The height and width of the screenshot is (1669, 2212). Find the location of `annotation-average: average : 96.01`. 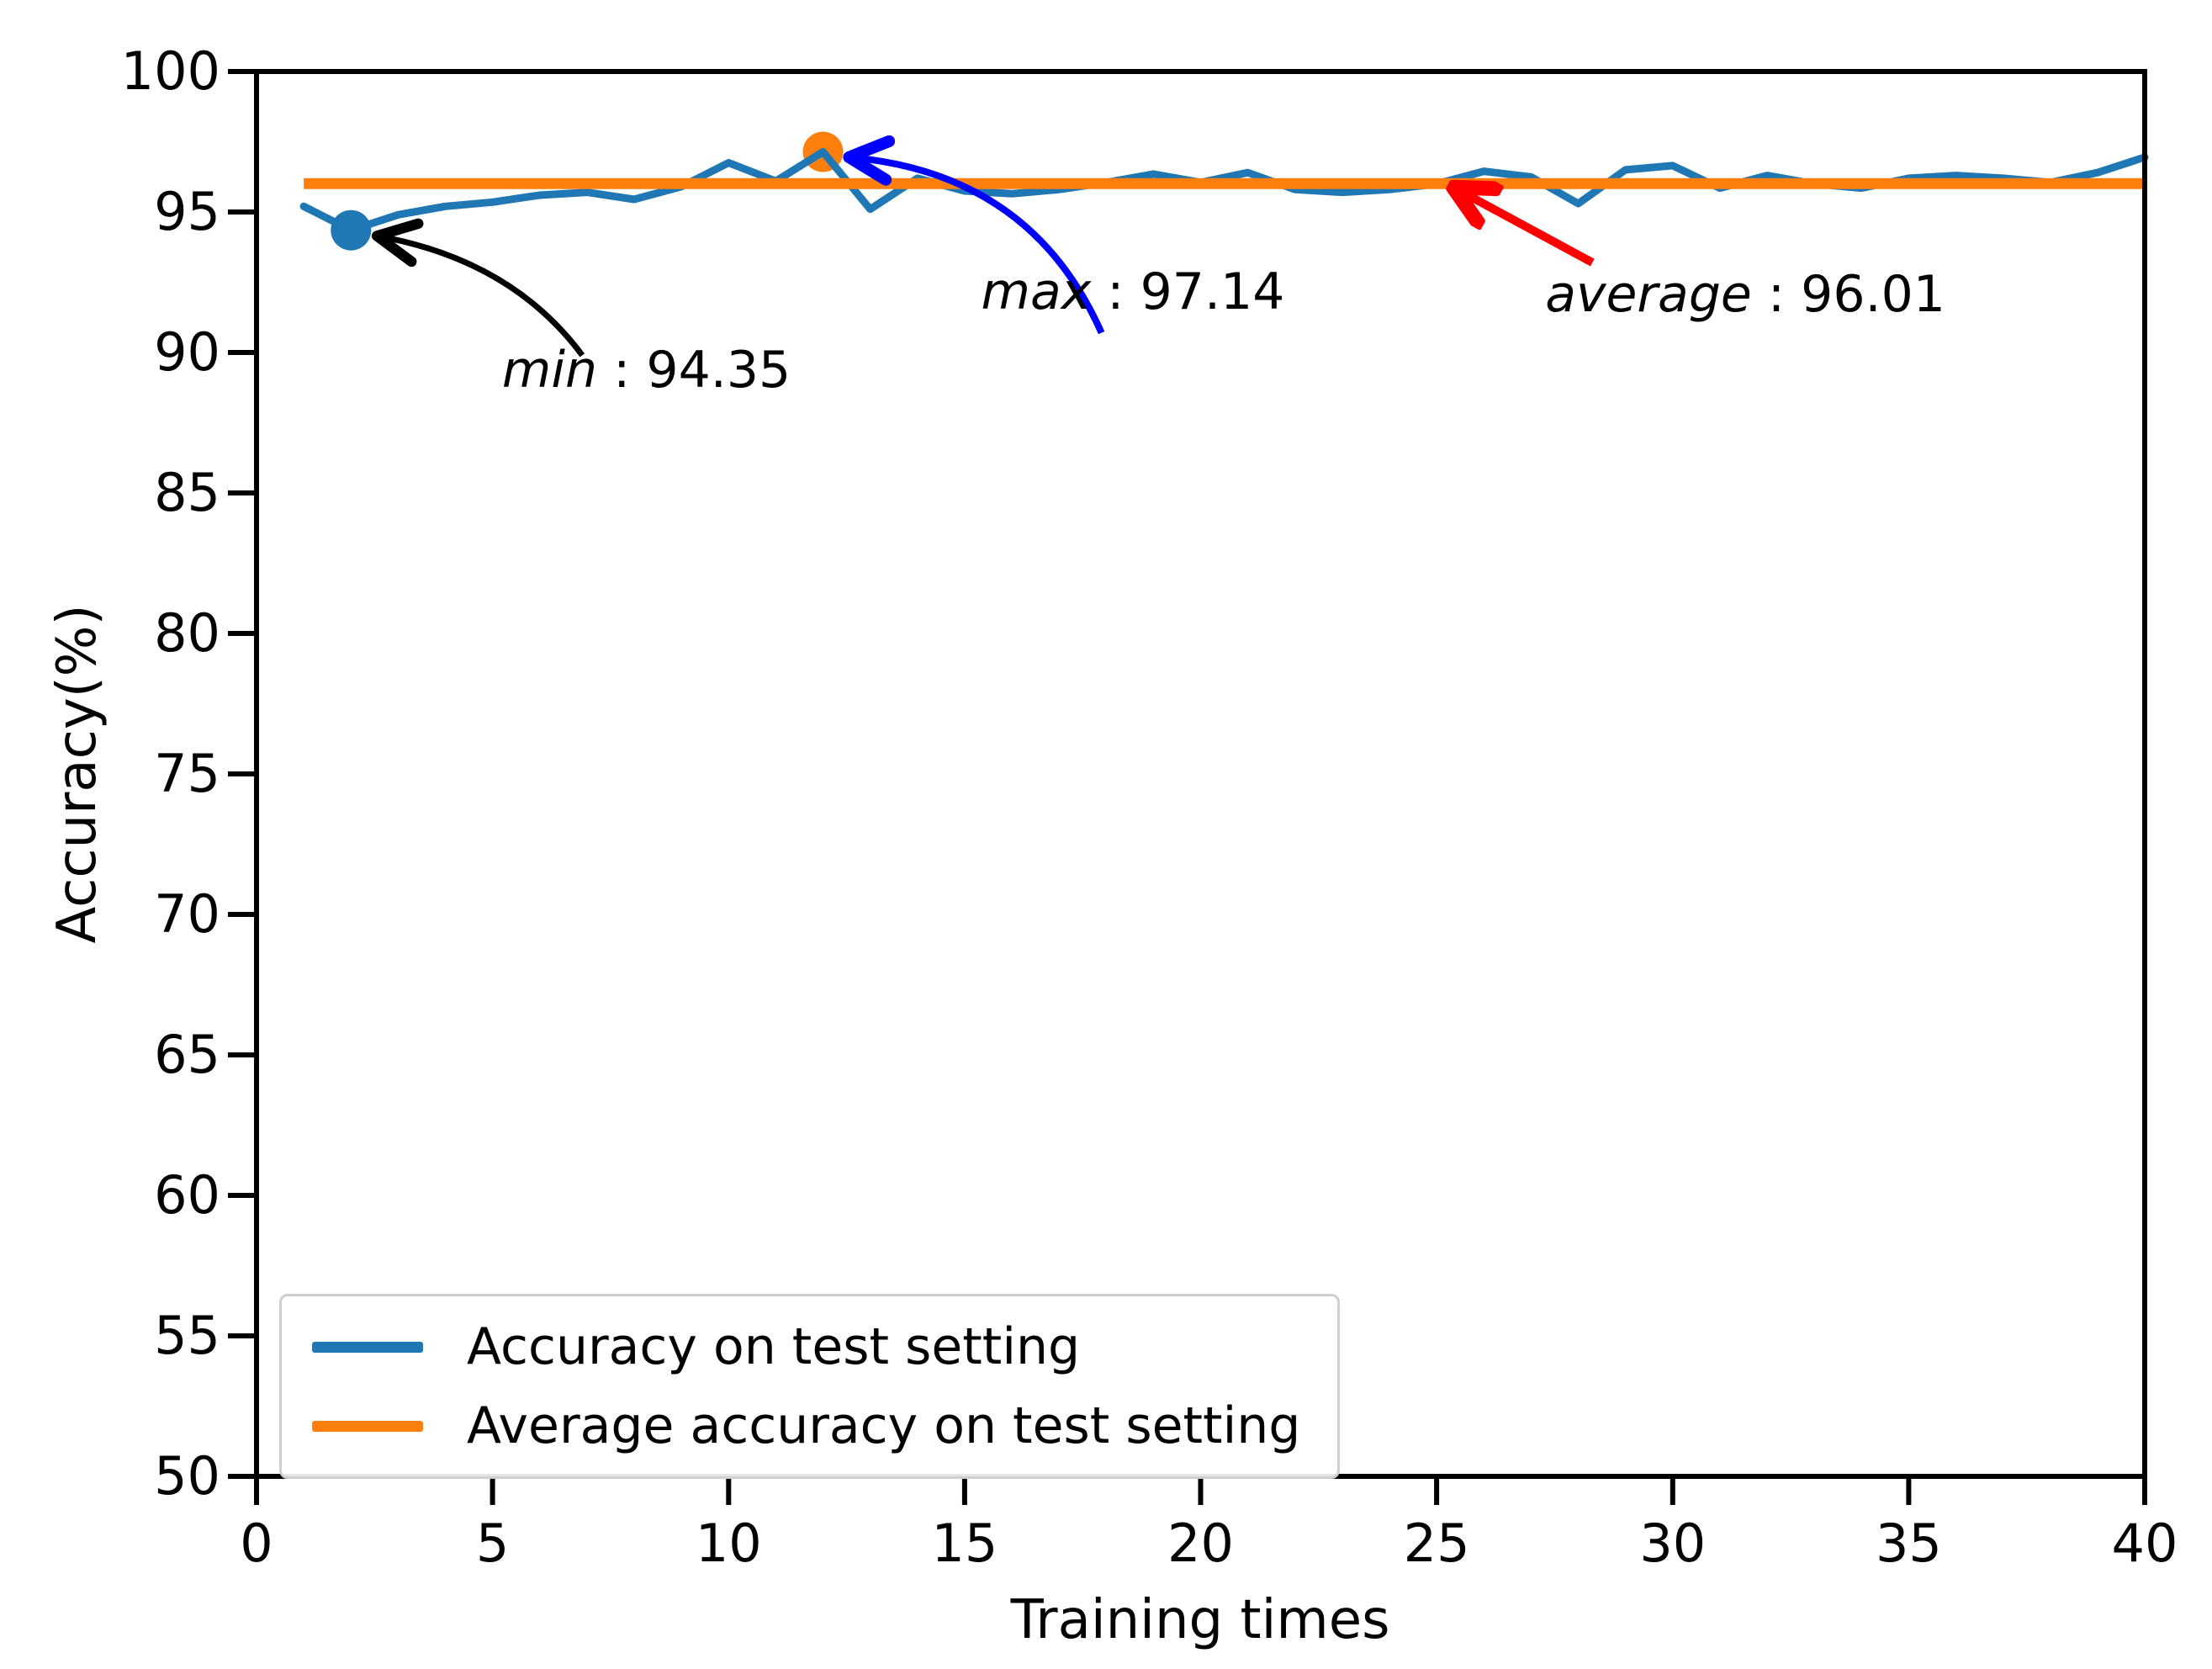

annotation-average: average : 96.01 is located at coordinates (1745, 294).